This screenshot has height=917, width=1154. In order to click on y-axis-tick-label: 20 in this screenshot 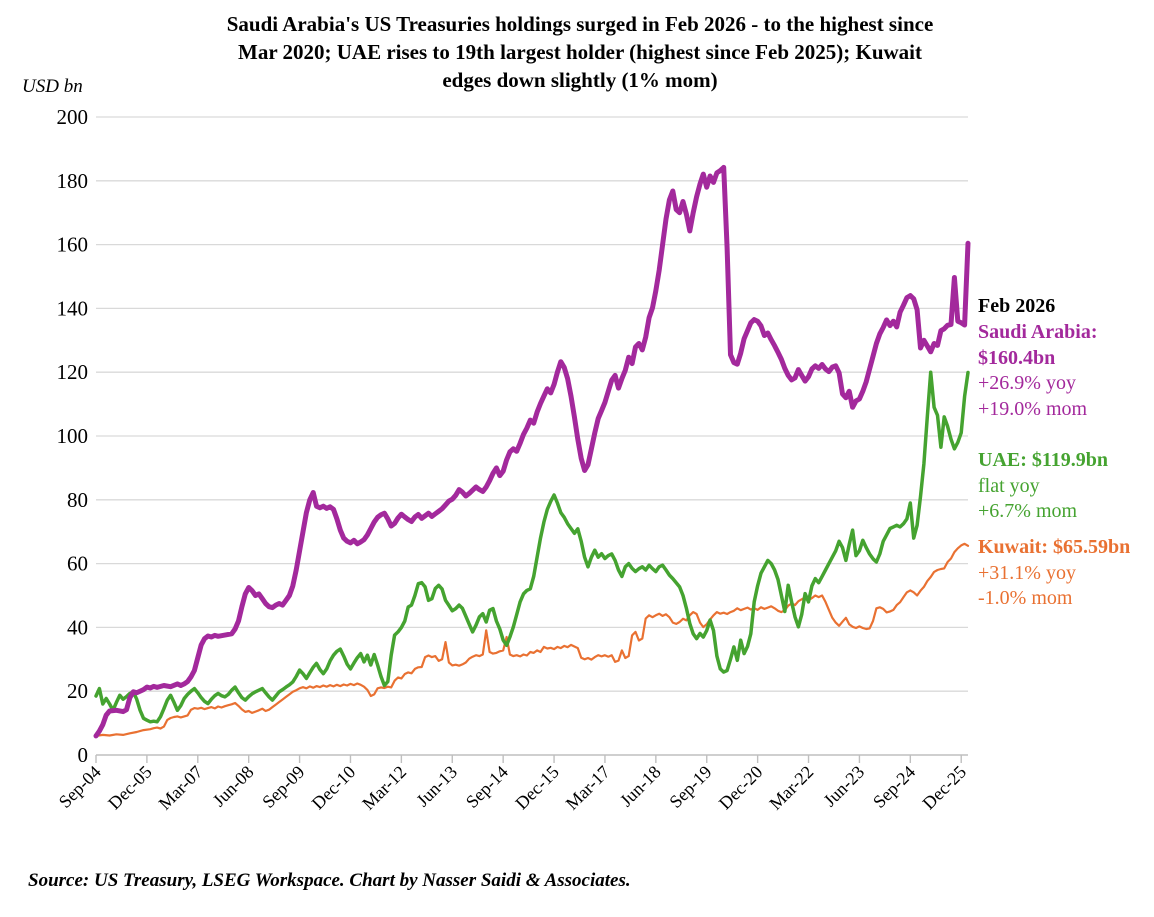, I will do `click(77, 691)`.